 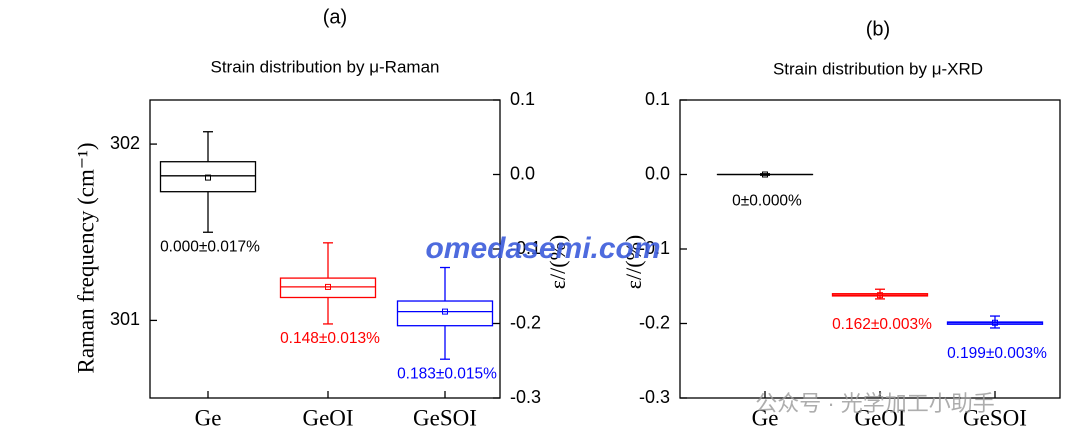 I want to click on value-label: 0.148±0.013%, so click(x=330, y=338).